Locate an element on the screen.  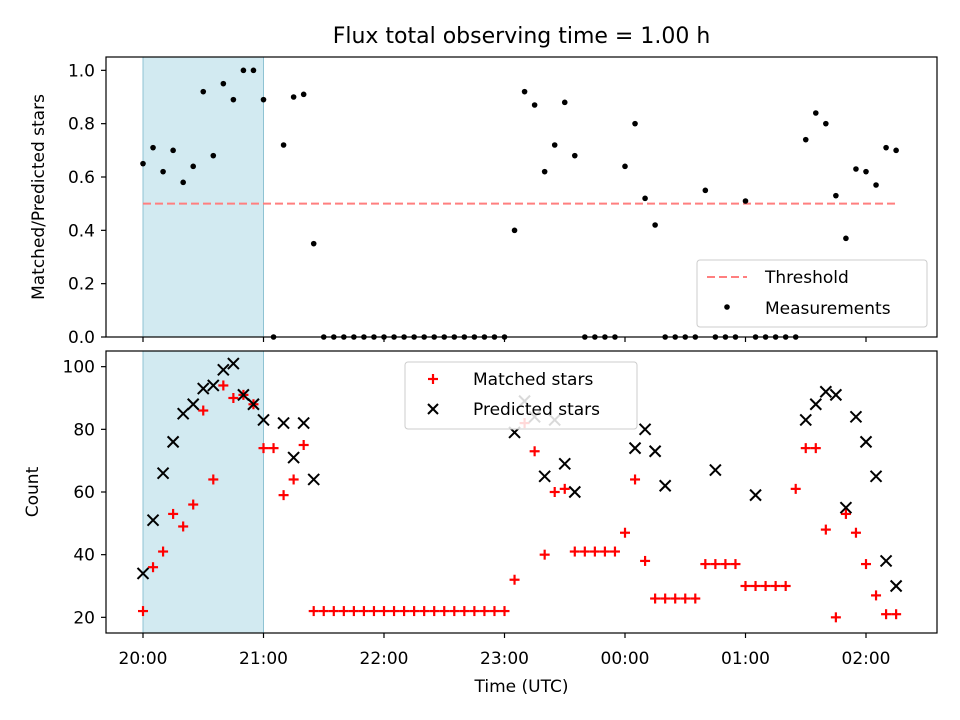
bottom-legend-box is located at coordinates (521, 395).